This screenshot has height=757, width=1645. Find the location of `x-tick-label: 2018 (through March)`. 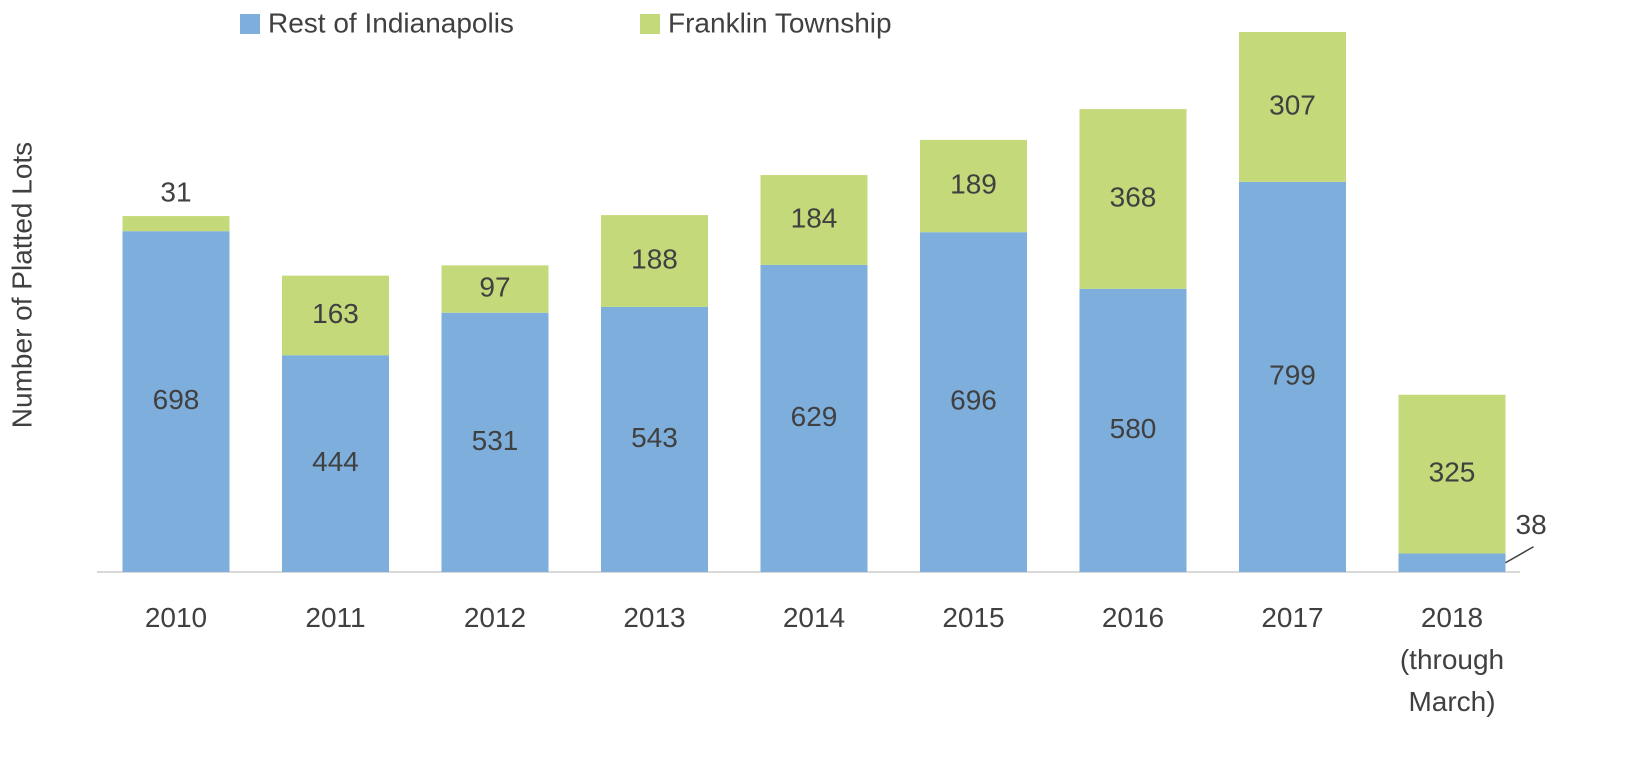

x-tick-label: 2018 (through March) is located at coordinates (1452, 659).